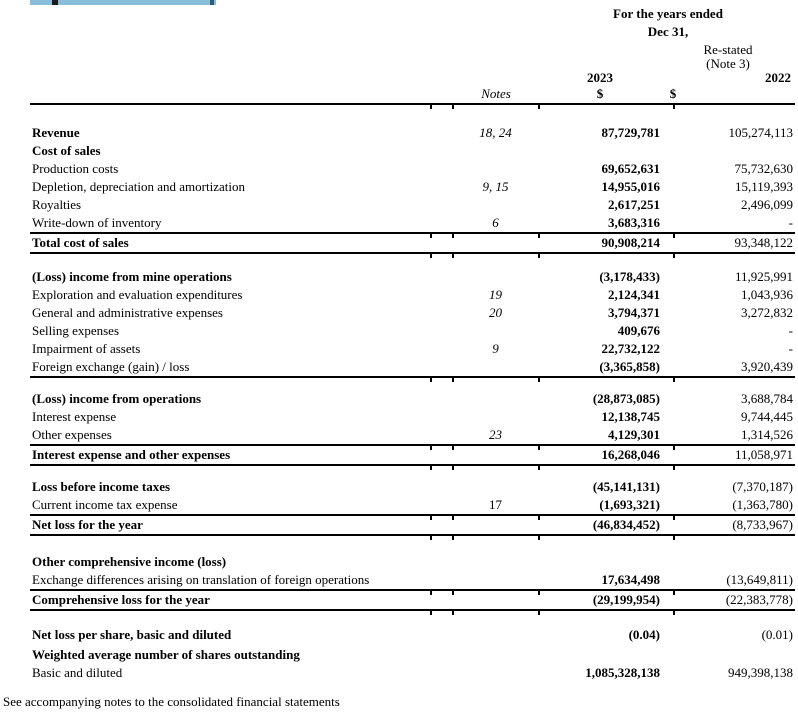 The width and height of the screenshot is (798, 719). What do you see at coordinates (74, 416) in the screenshot?
I see `row-label: Interest expense` at bounding box center [74, 416].